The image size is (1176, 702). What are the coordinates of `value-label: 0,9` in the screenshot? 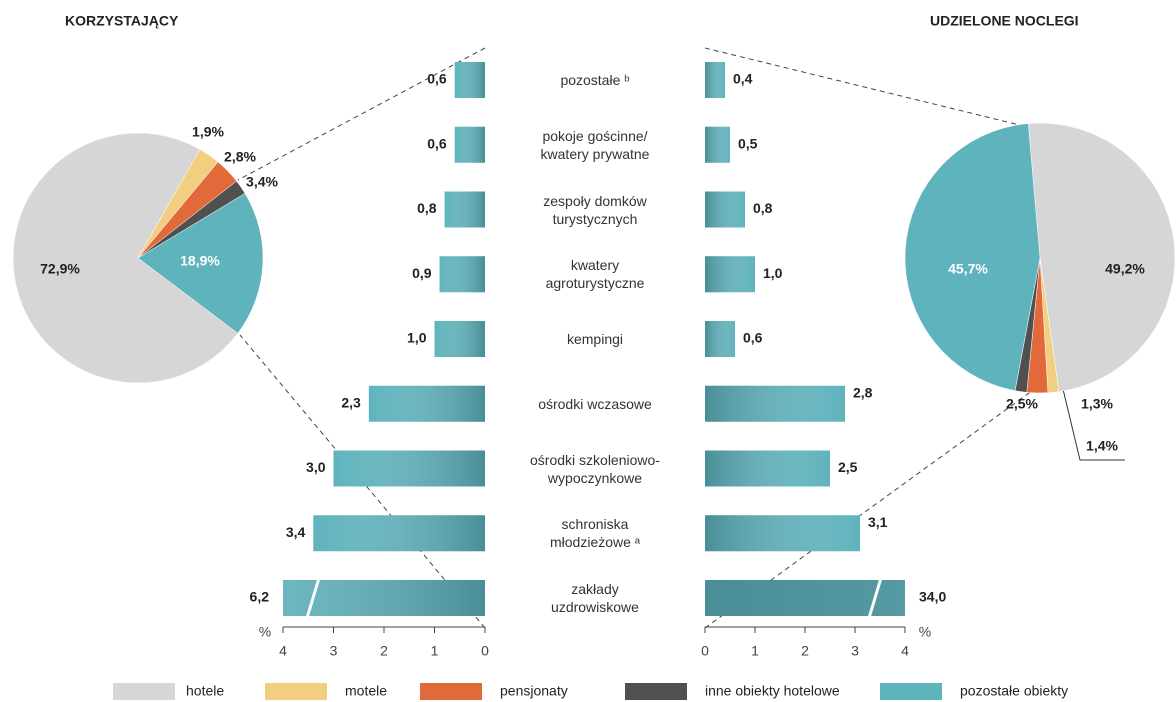 It's located at (422, 273).